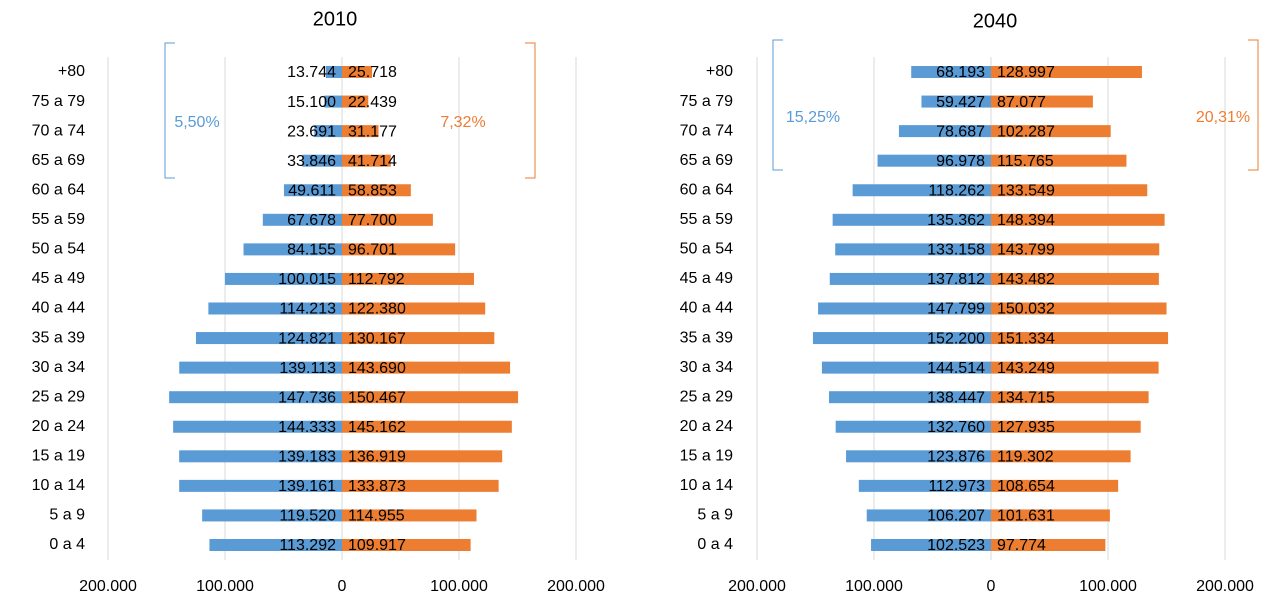  Describe the element at coordinates (706, 426) in the screenshot. I see `category-label: 20 a 24` at that location.